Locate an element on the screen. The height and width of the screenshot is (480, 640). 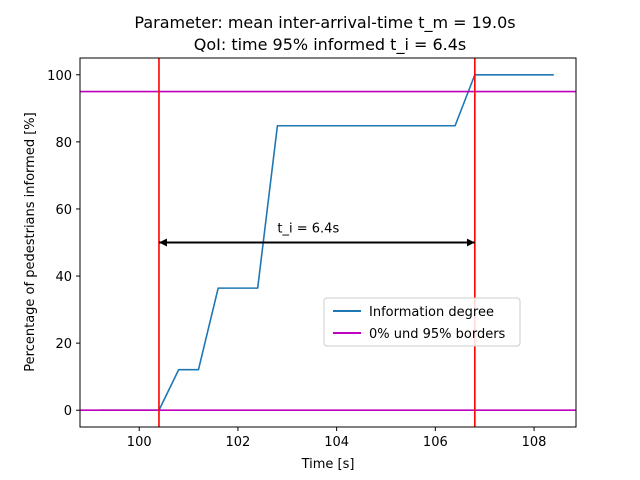
y-tick-label-20: 20 is located at coordinates (63, 344).